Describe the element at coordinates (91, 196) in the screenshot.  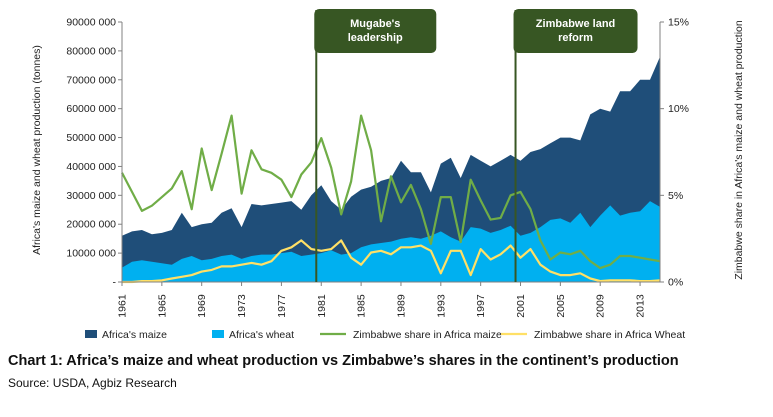
I see `y-tick-label: 30000 000` at that location.